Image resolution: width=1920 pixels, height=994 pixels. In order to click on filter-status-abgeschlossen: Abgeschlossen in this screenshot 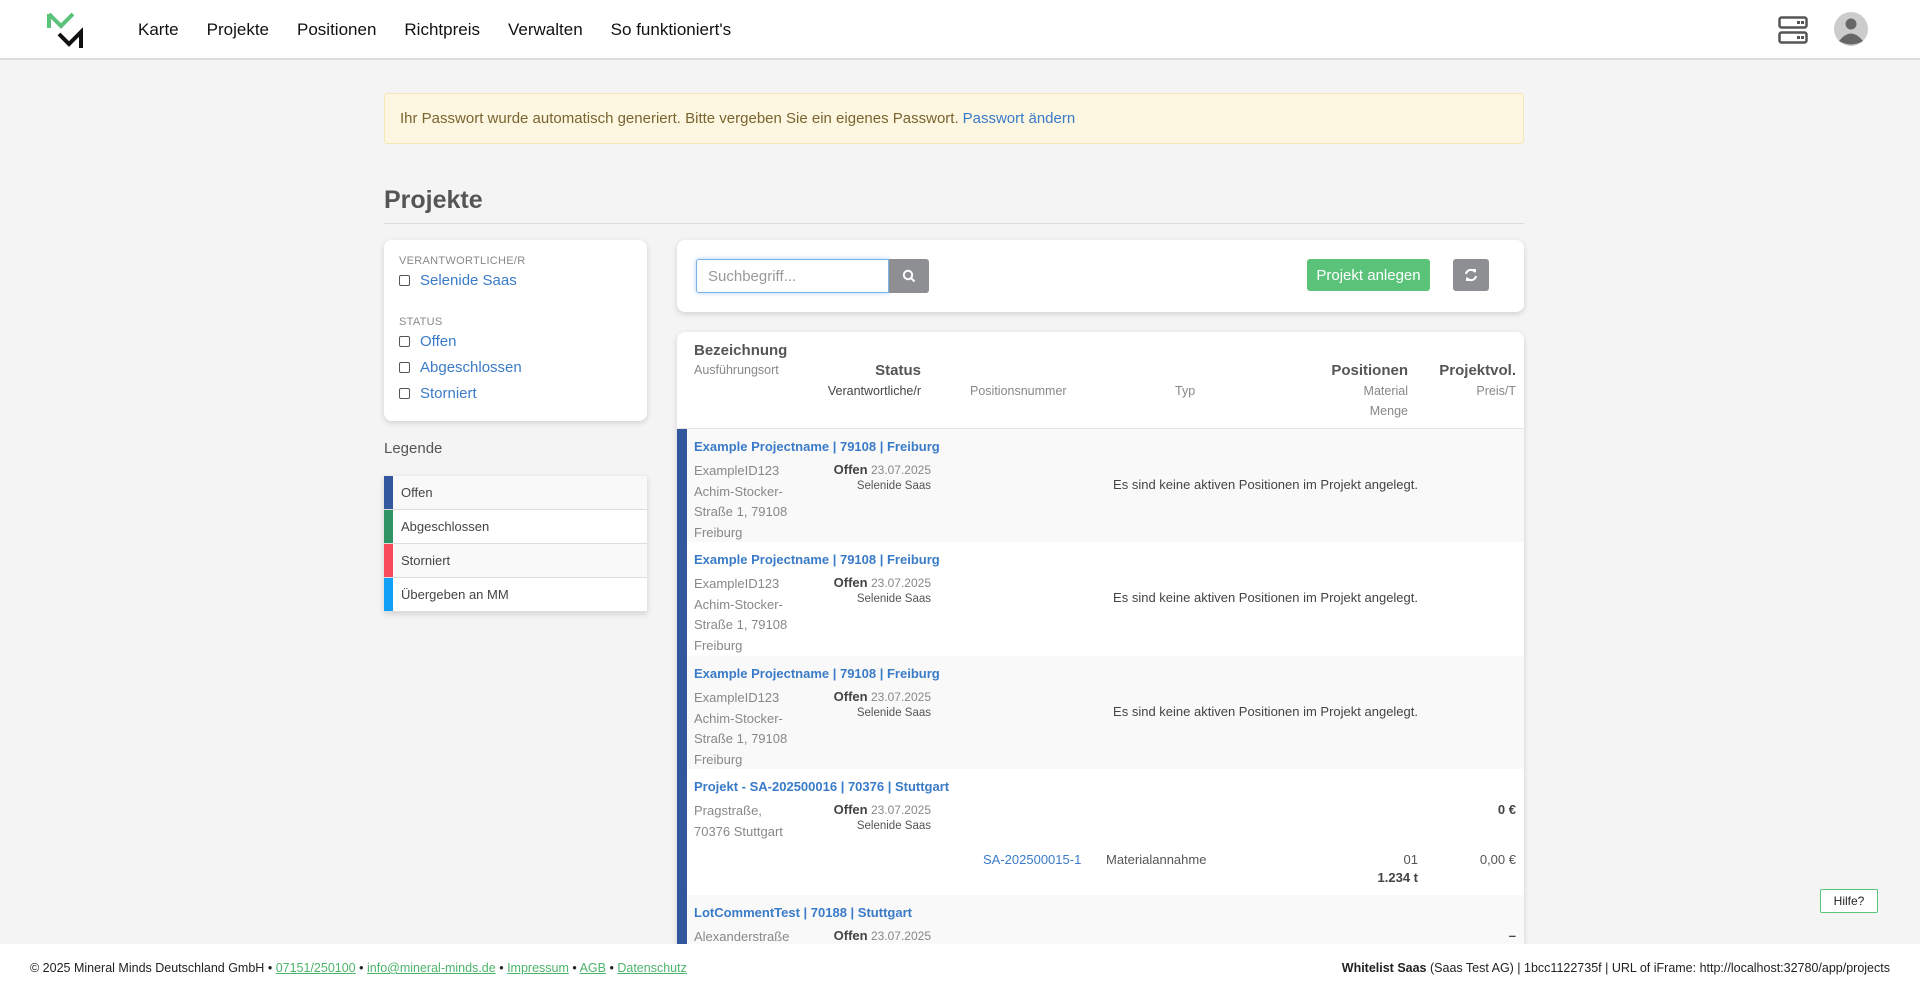, I will do `click(460, 367)`.